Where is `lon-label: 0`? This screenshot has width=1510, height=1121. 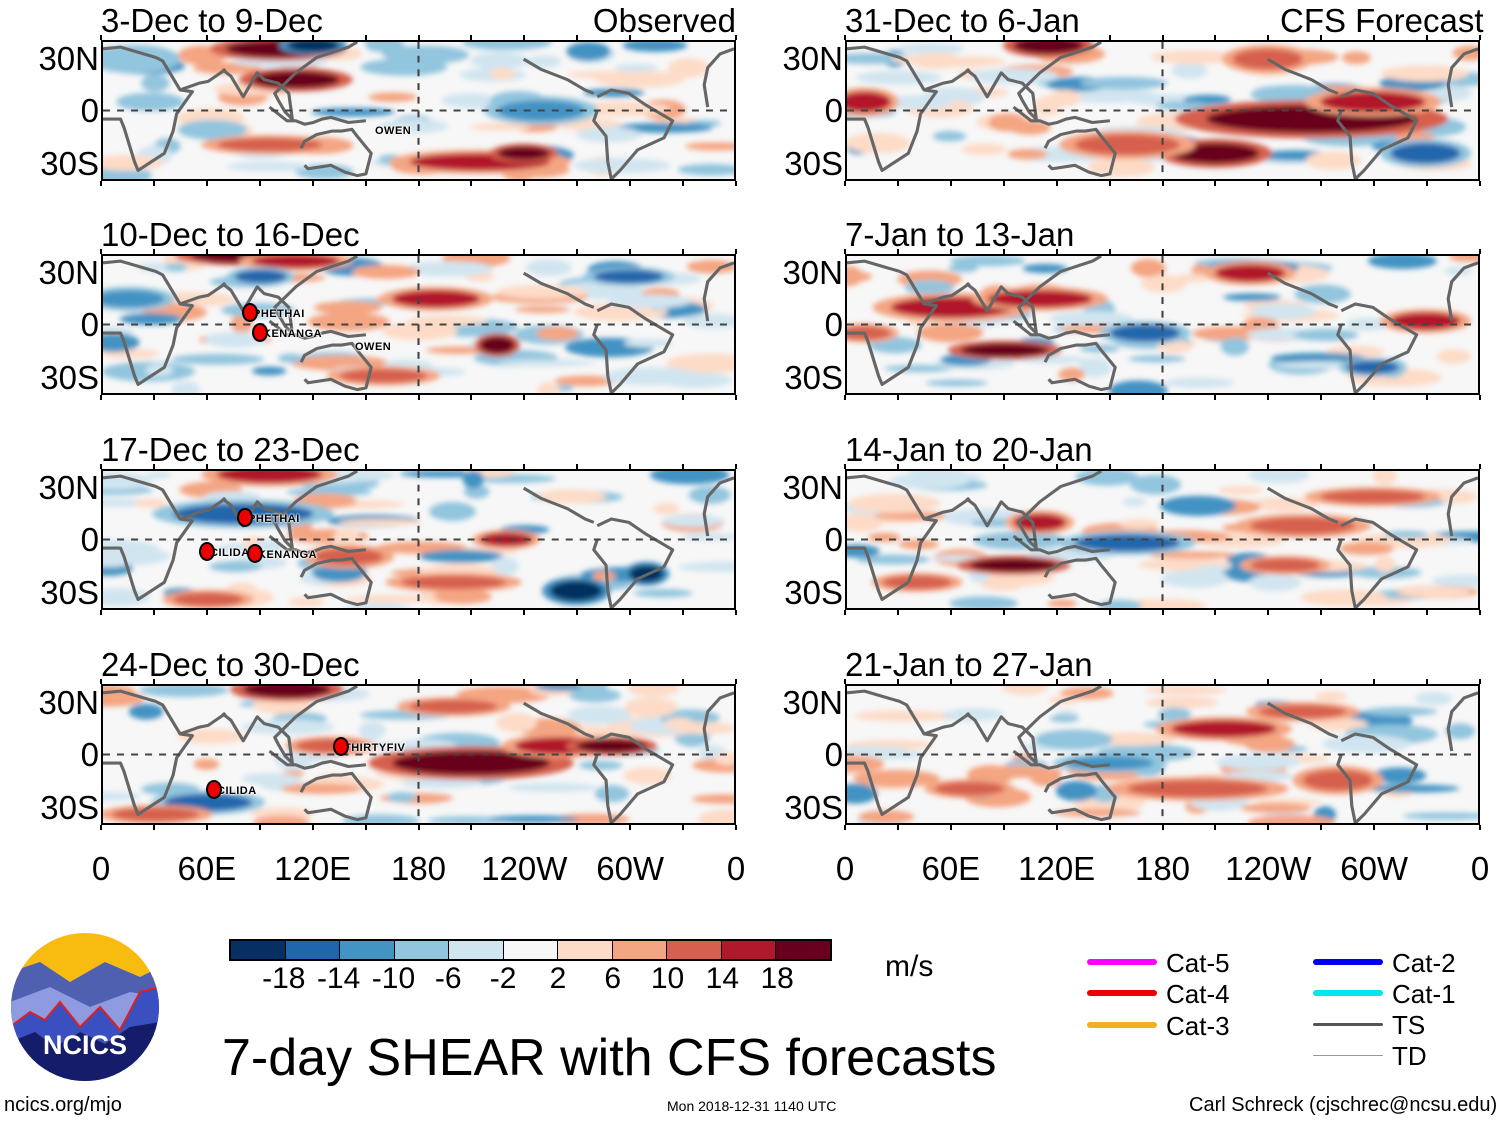 lon-label: 0 is located at coordinates (736, 868).